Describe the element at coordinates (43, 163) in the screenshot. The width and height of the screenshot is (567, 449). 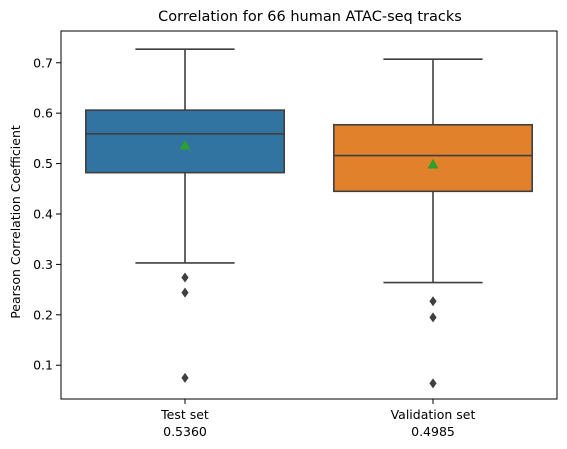
I see `y-tick-label: 0.5` at that location.